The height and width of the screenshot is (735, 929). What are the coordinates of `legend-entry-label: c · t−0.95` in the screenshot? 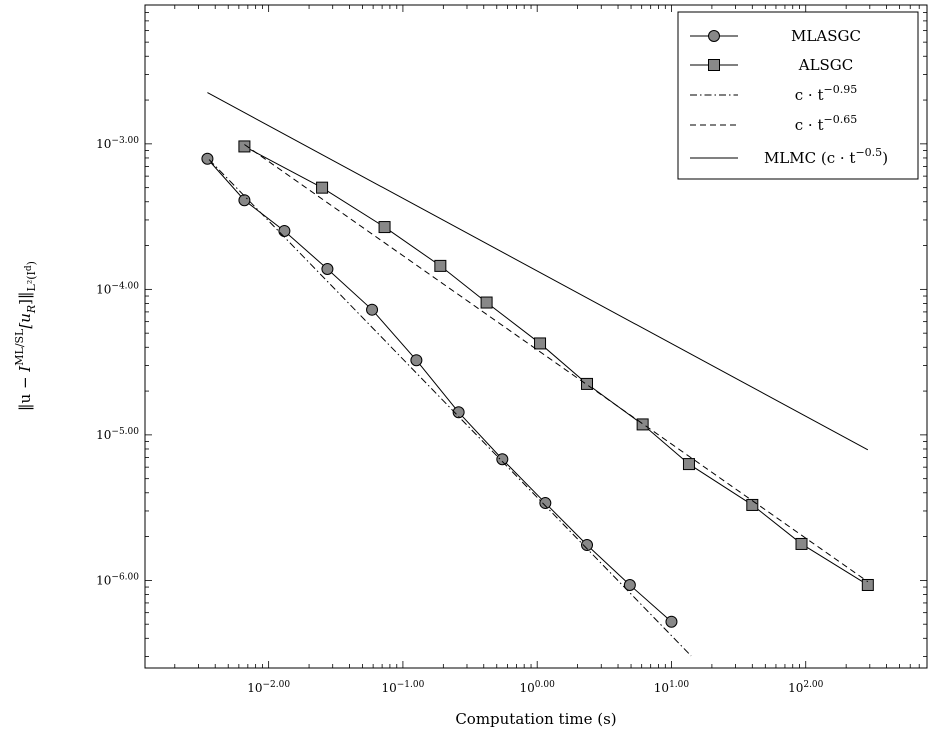 It's located at (826, 93).